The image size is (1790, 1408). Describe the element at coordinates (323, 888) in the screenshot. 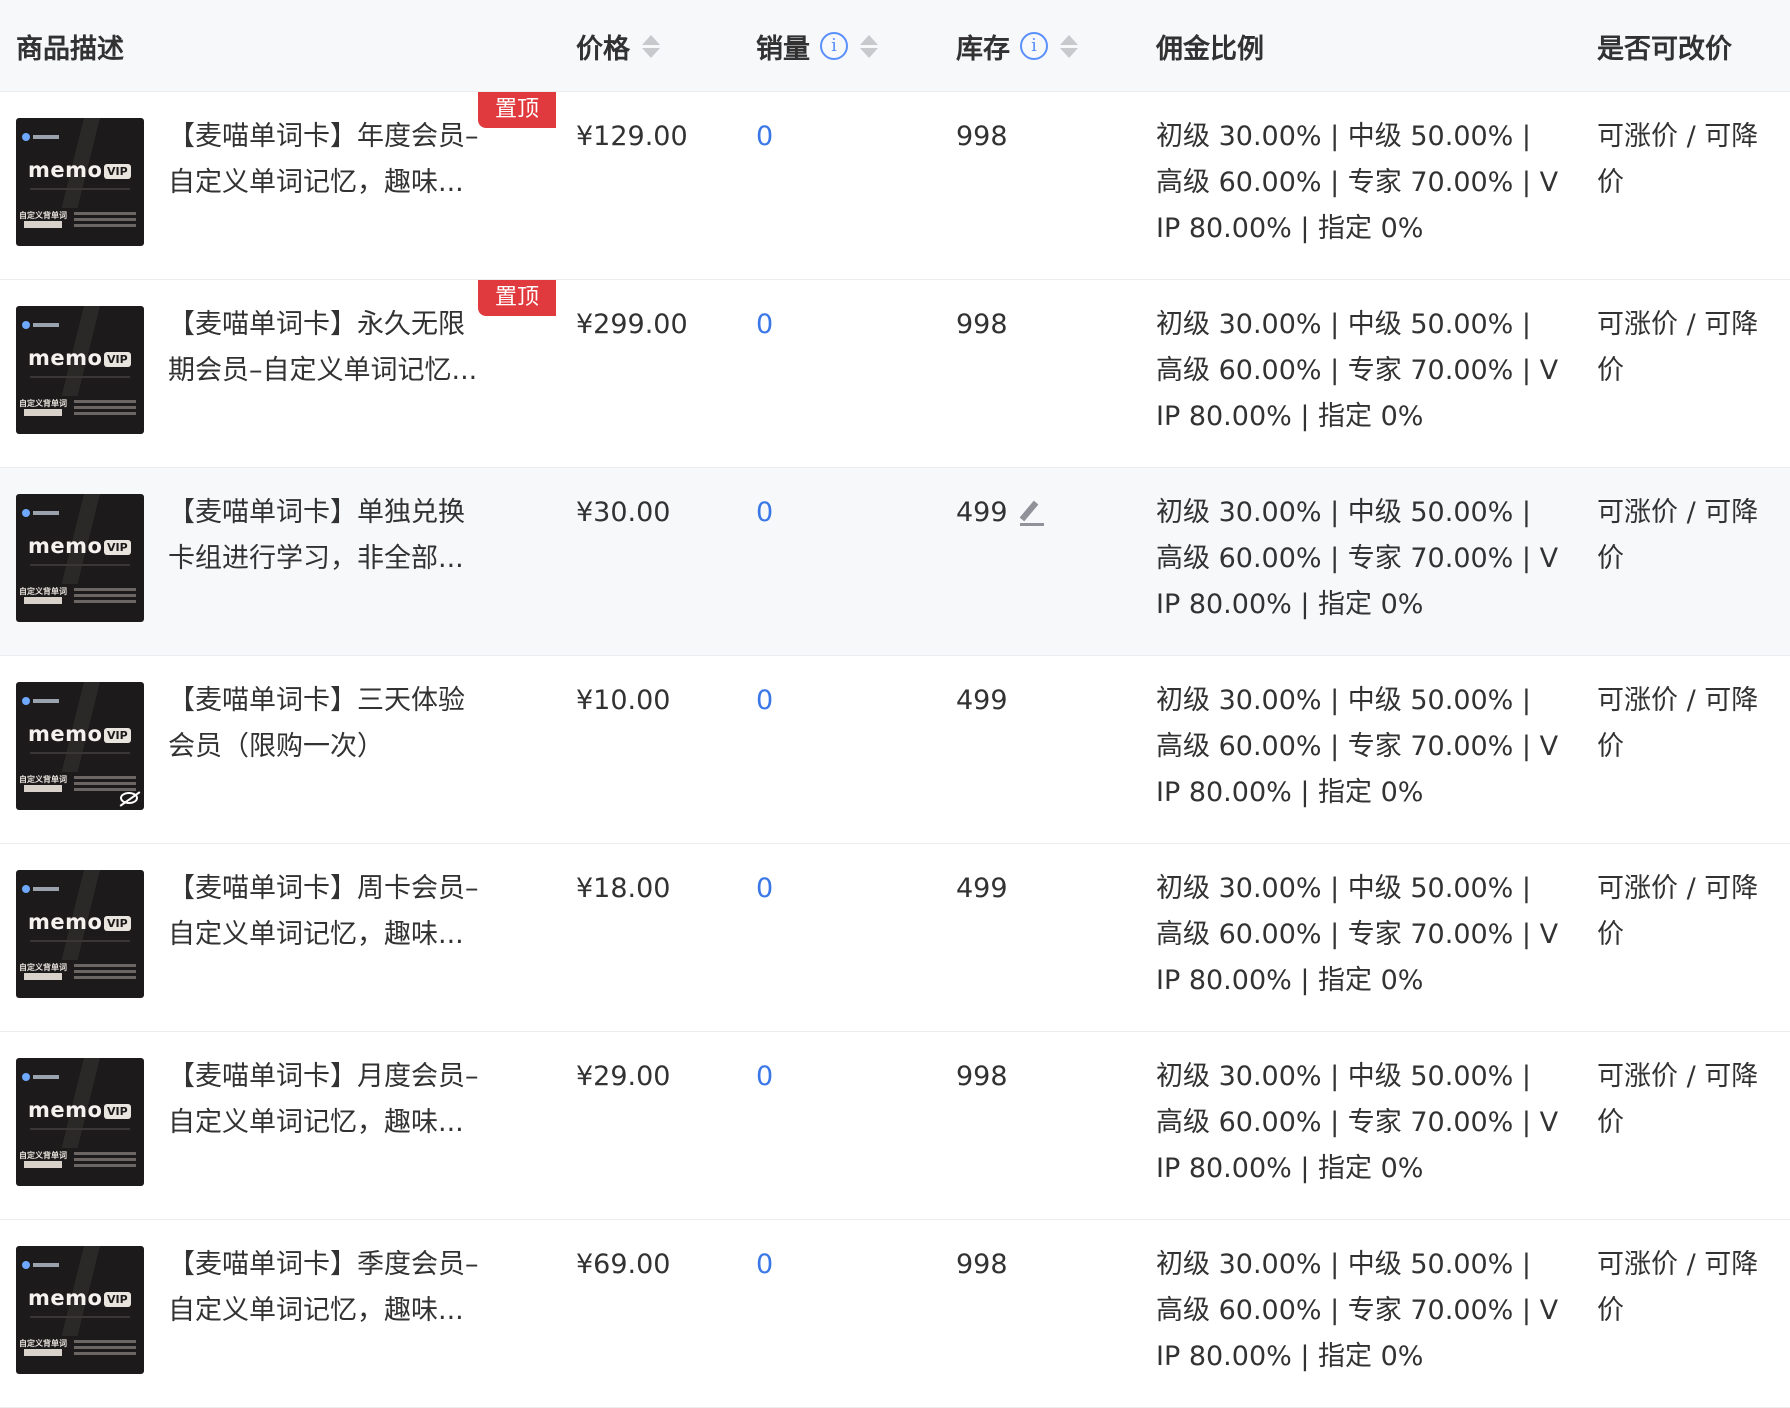

I see `product-description-line: 【麦喵单词卡】周卡会员–` at that location.